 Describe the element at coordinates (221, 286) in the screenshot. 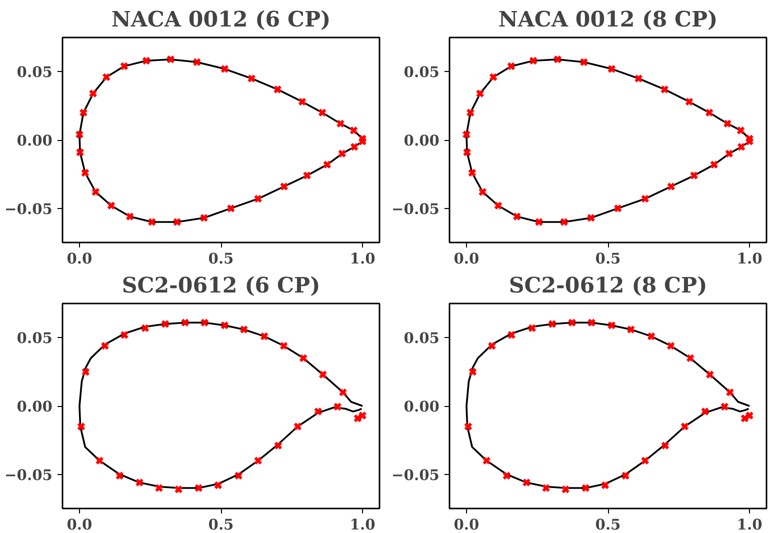

I see `chart-title: SC2-0612 (6 CP)` at that location.